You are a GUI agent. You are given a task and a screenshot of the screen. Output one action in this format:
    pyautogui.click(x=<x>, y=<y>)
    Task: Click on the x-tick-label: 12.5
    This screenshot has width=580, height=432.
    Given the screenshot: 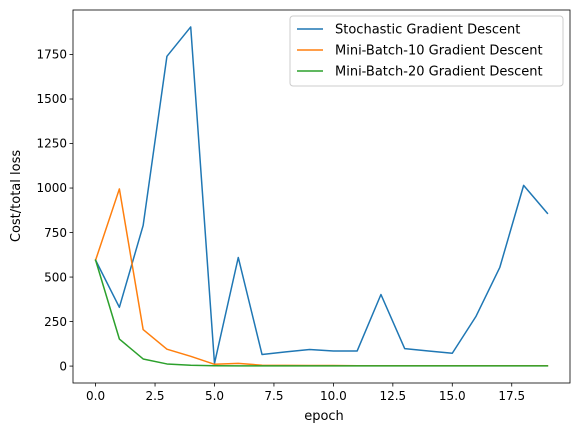 What is the action you would take?
    pyautogui.click(x=392, y=396)
    